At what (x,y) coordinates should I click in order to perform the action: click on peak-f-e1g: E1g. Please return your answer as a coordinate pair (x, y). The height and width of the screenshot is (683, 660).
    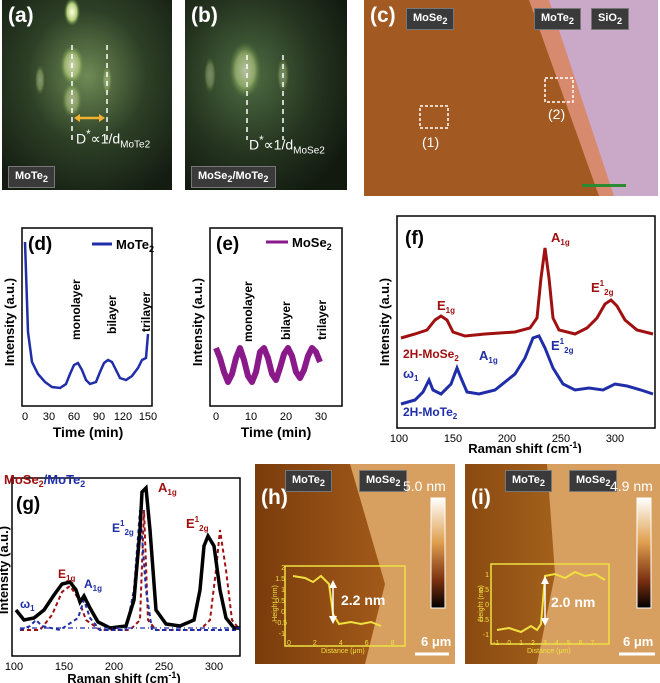
    Looking at the image, I should click on (446, 306).